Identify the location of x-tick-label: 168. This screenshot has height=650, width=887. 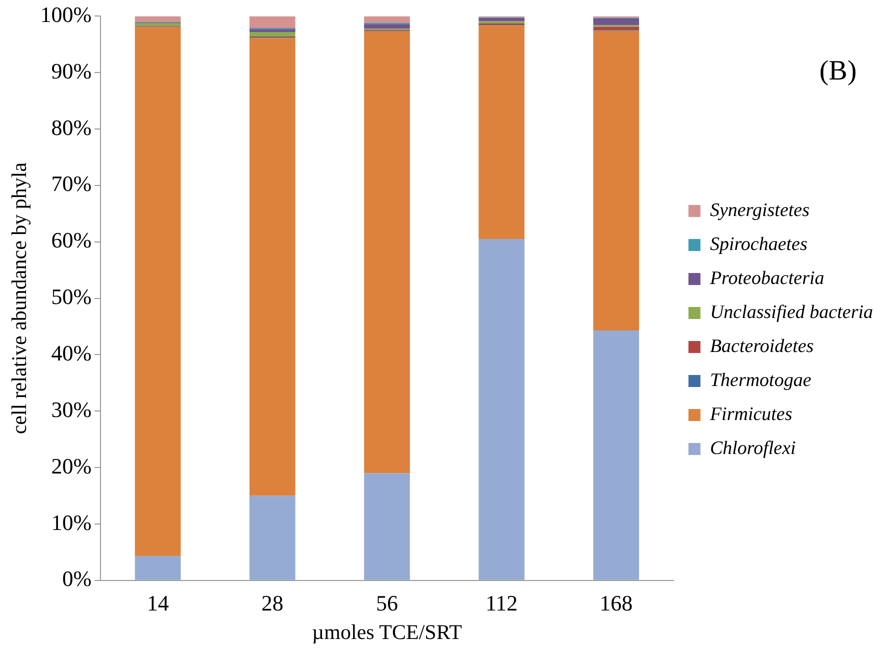
(616, 603).